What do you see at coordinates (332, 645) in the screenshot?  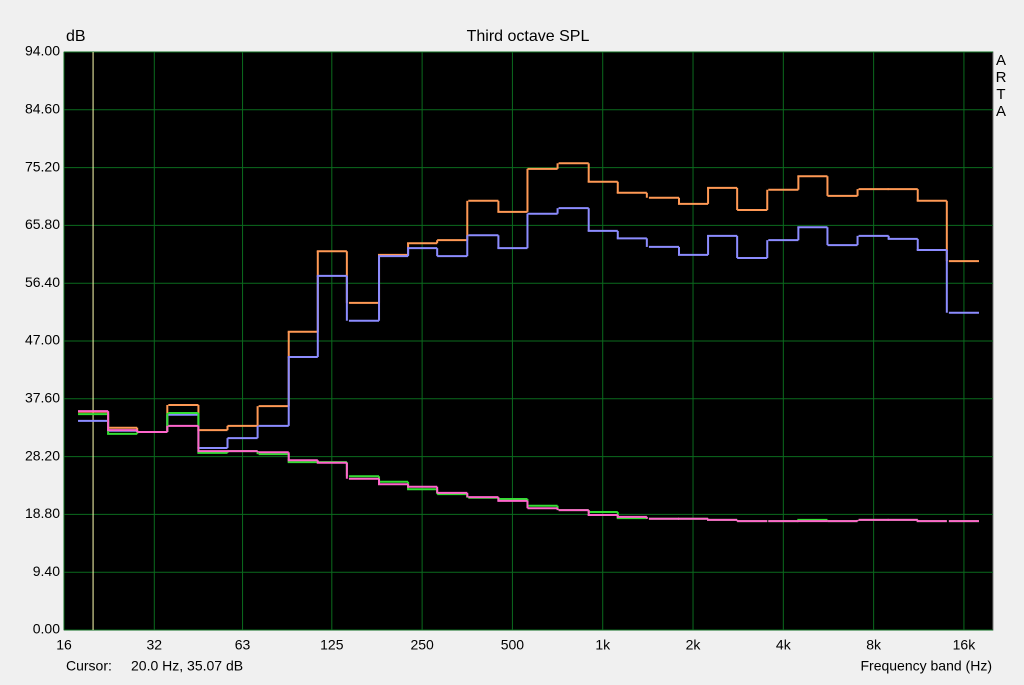 I see `x-tick-label: 125` at bounding box center [332, 645].